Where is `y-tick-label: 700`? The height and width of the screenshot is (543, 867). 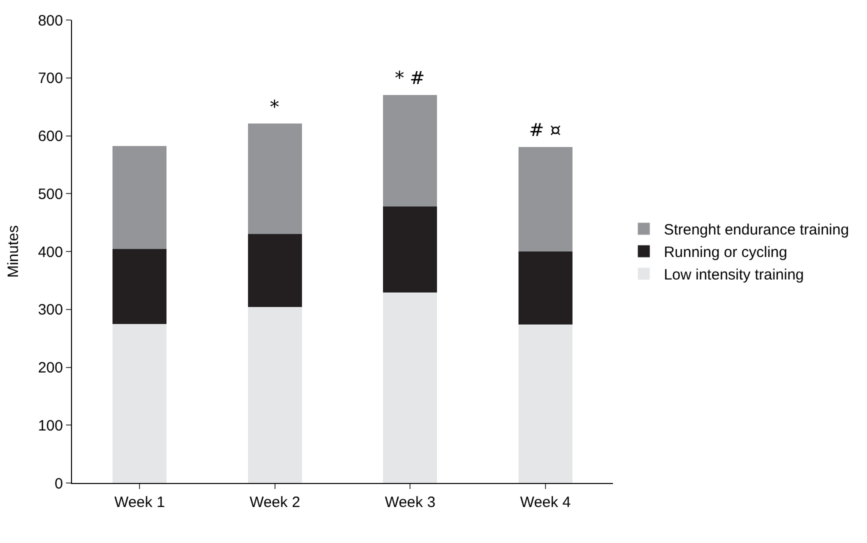 y-tick-label: 700 is located at coordinates (50, 79).